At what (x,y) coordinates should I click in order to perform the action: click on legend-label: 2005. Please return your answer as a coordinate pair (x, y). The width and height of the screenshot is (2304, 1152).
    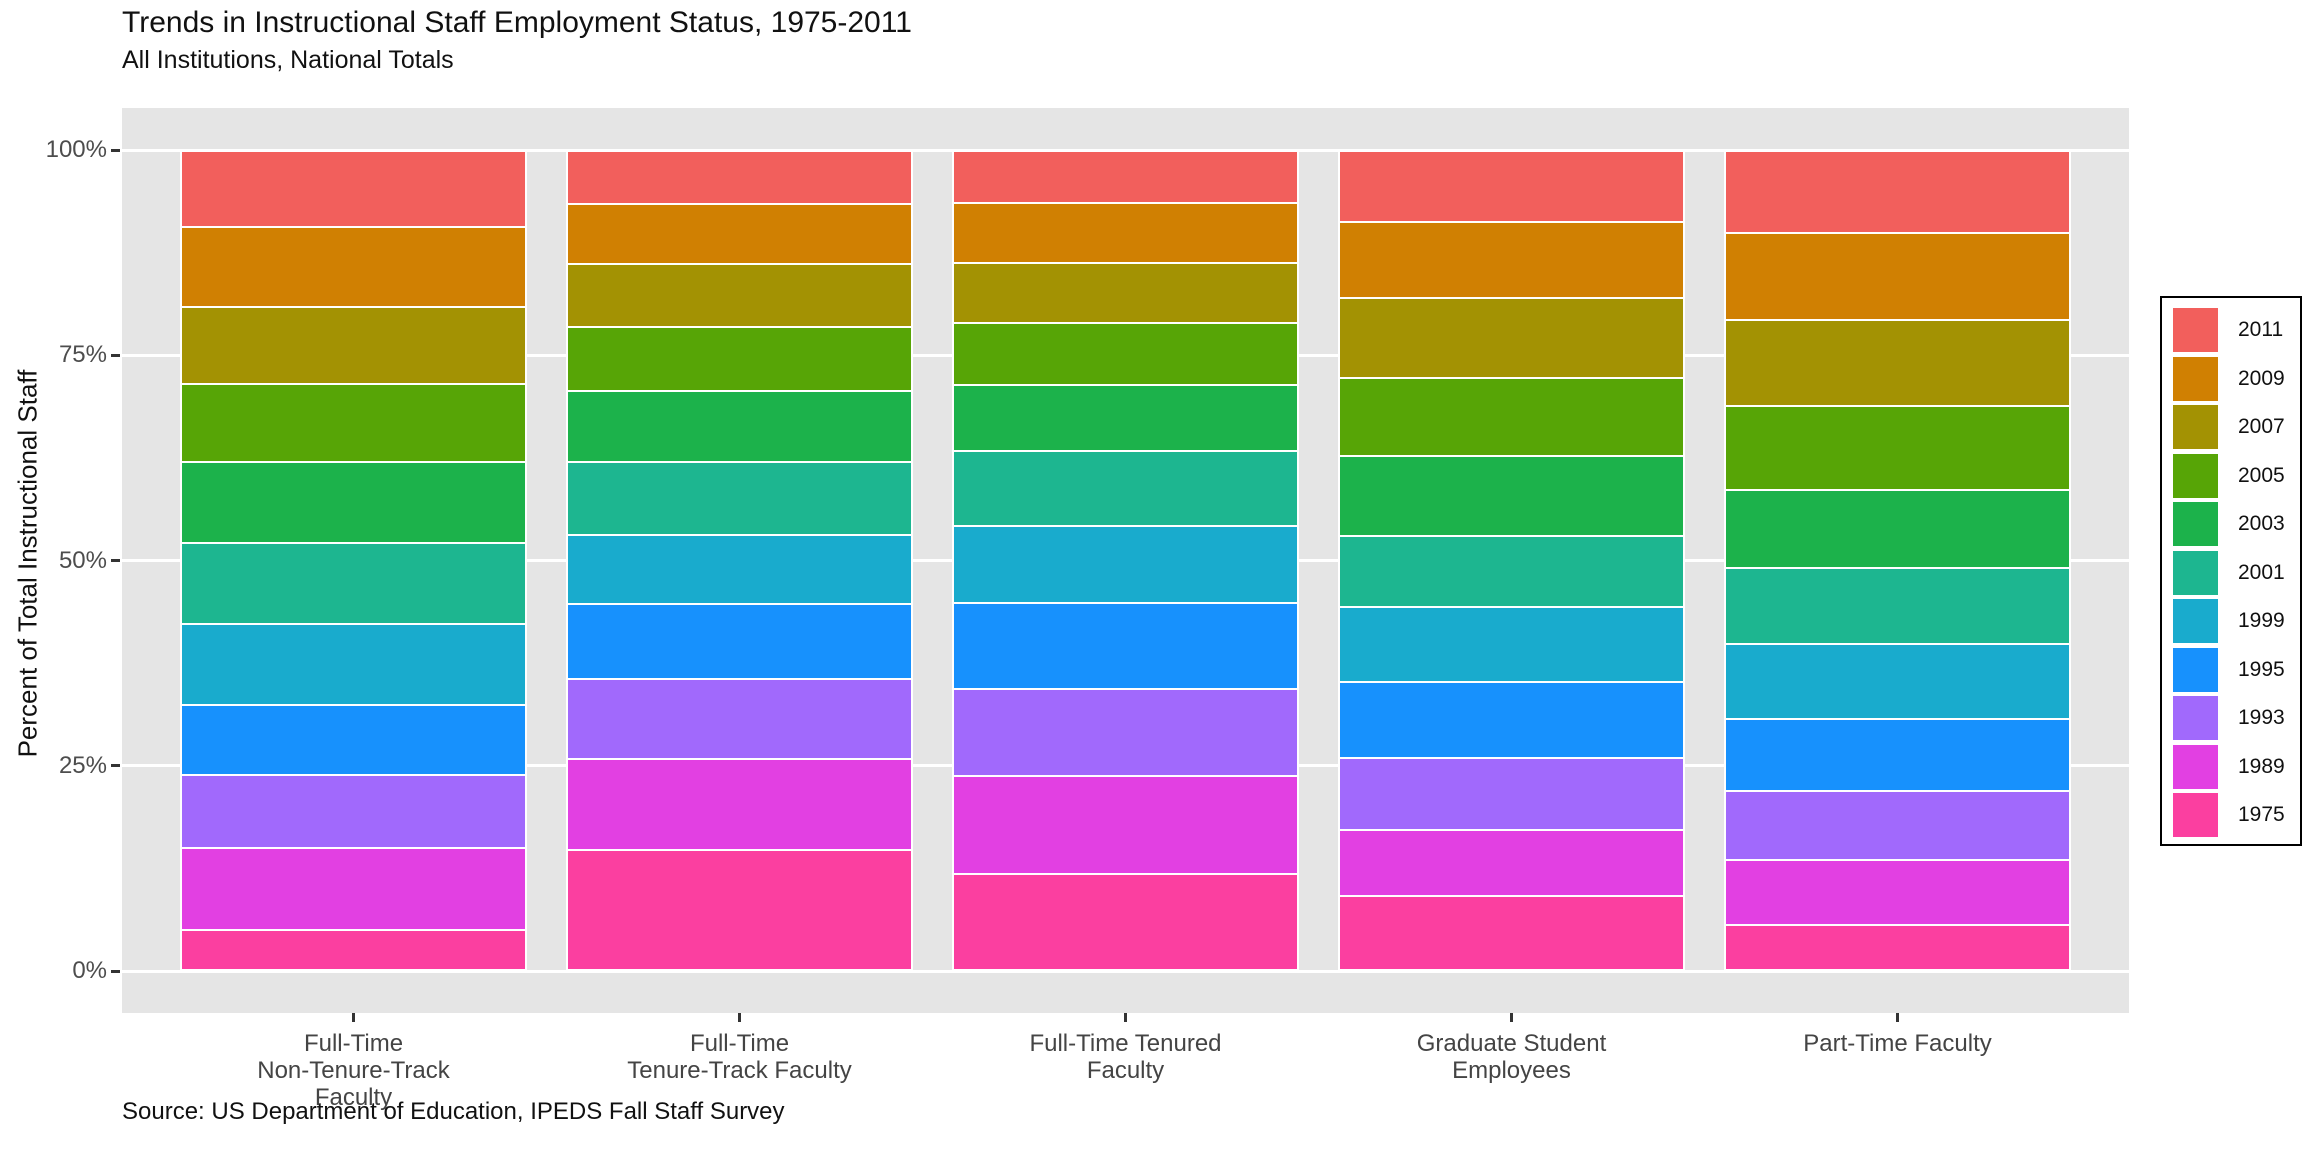
    Looking at the image, I should click on (2261, 475).